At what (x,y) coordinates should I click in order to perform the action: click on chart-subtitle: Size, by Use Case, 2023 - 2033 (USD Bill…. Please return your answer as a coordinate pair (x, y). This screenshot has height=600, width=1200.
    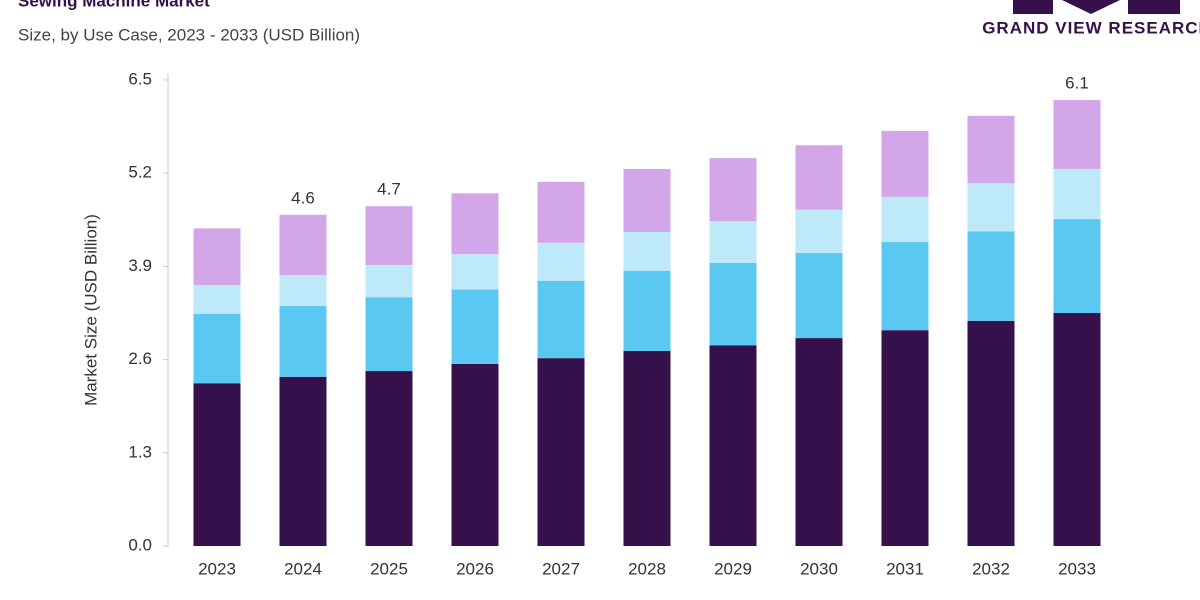
    Looking at the image, I should click on (189, 34).